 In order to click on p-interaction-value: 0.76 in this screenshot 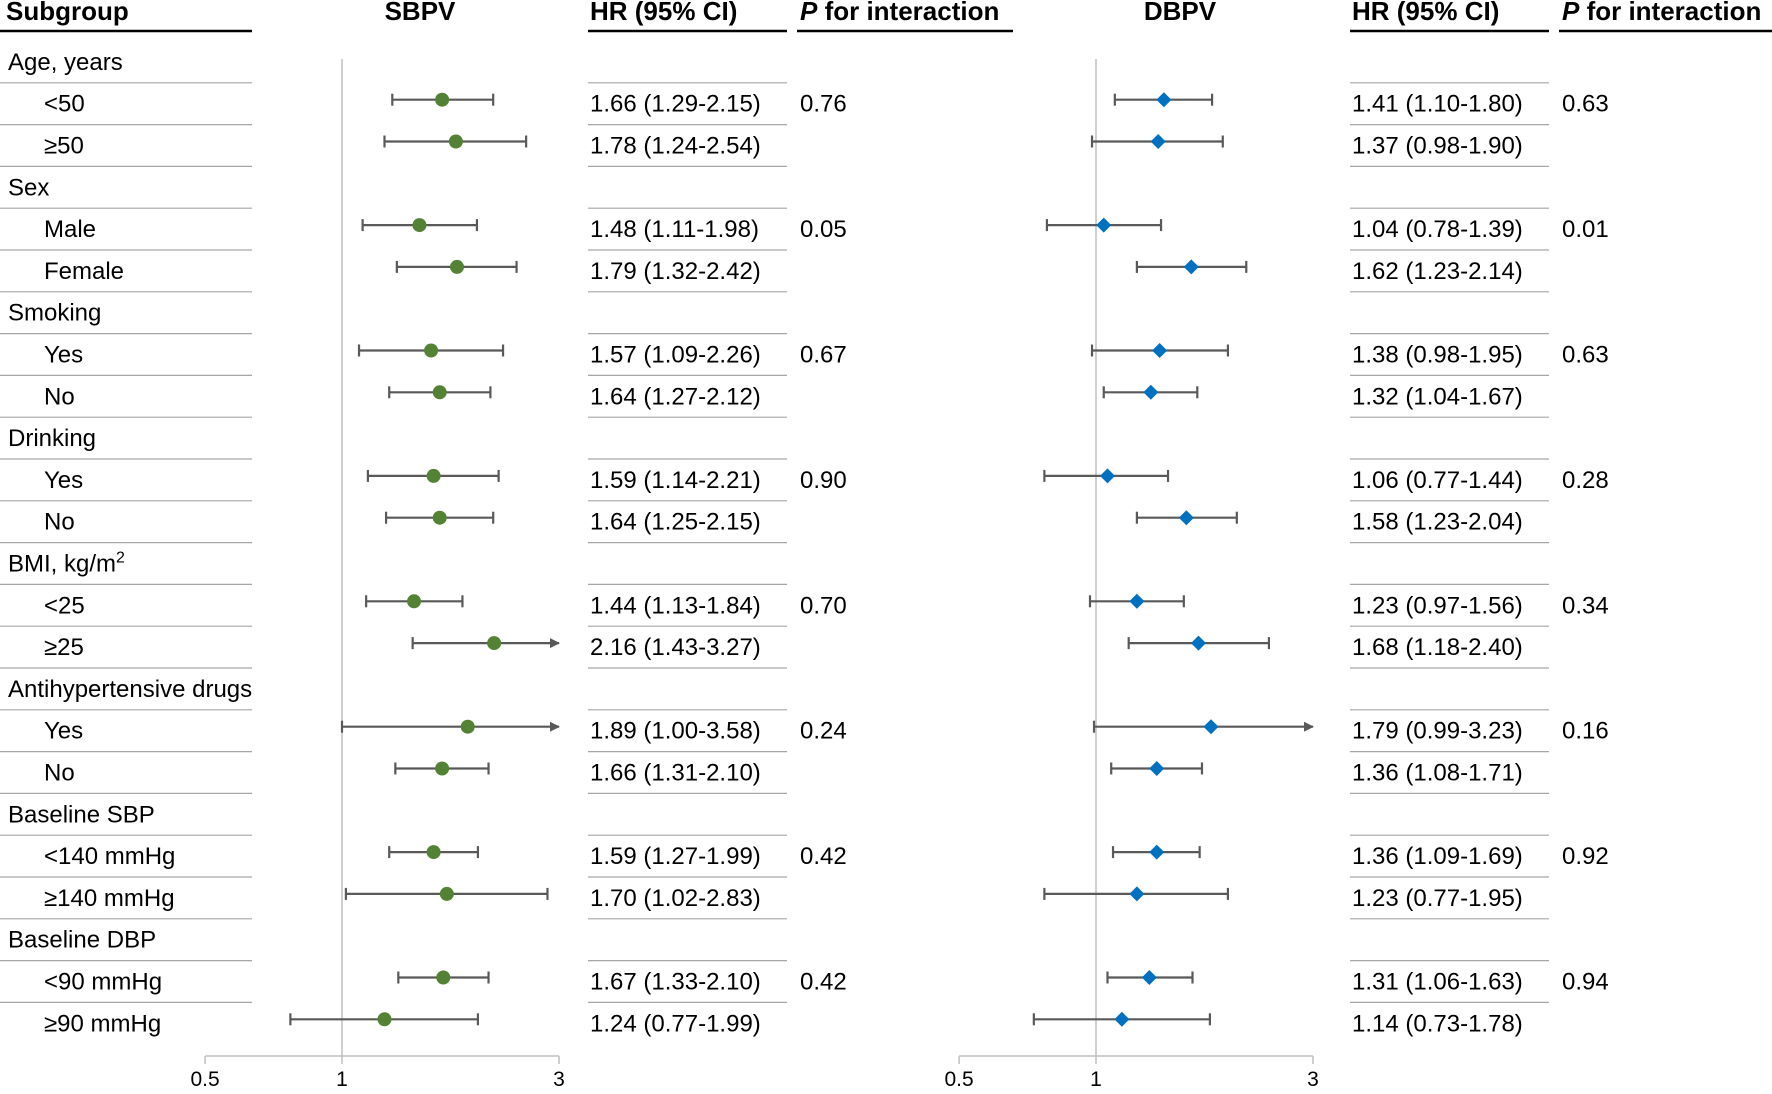, I will do `click(823, 104)`.